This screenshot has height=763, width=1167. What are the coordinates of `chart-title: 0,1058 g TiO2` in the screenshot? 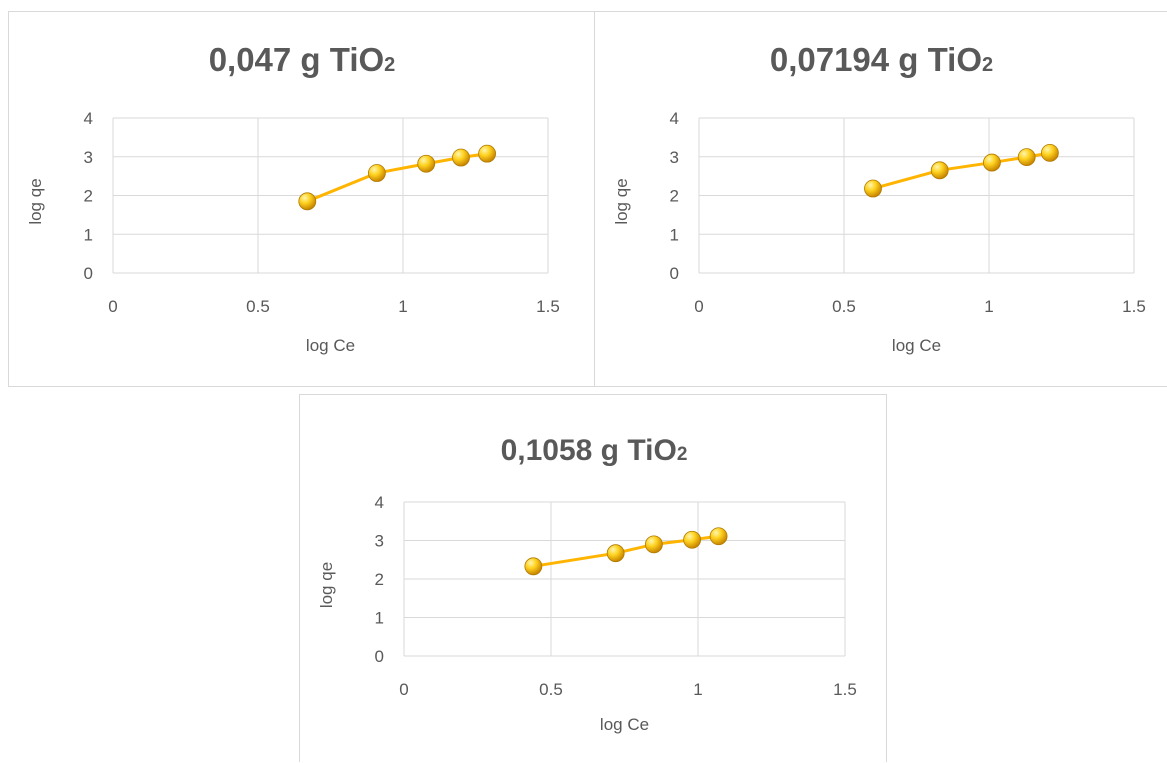 It's located at (594, 450).